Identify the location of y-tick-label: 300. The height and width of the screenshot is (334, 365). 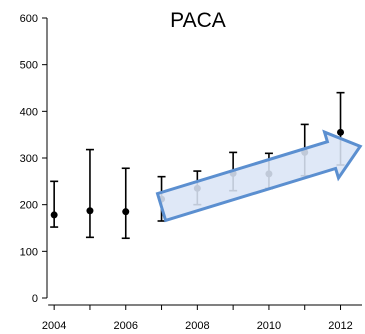
(29, 159).